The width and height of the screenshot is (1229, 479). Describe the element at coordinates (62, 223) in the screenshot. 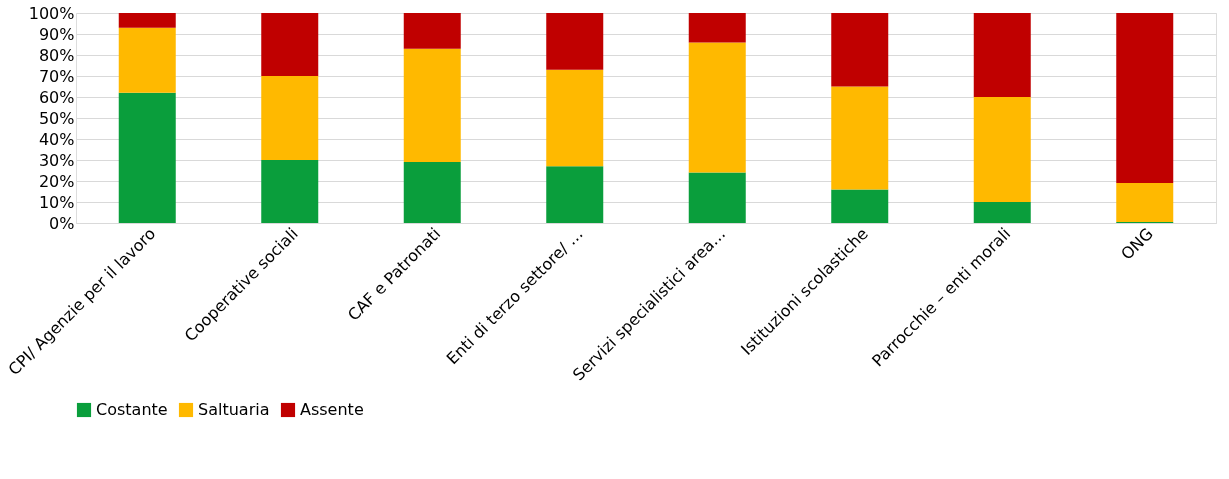

I see `y-tick-label: 0%` at that location.